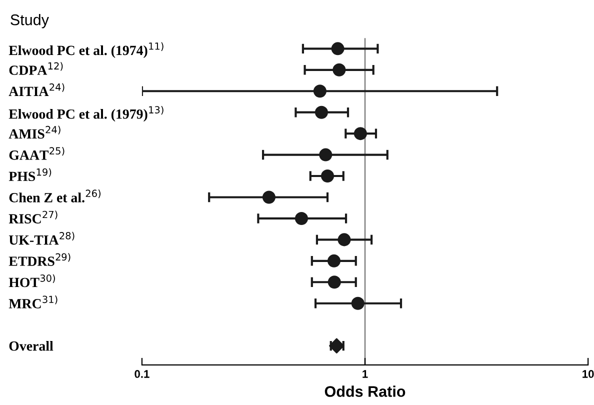 The height and width of the screenshot is (405, 594). What do you see at coordinates (36, 68) in the screenshot?
I see `y-tick-label: CDPA$^{12)}$` at bounding box center [36, 68].